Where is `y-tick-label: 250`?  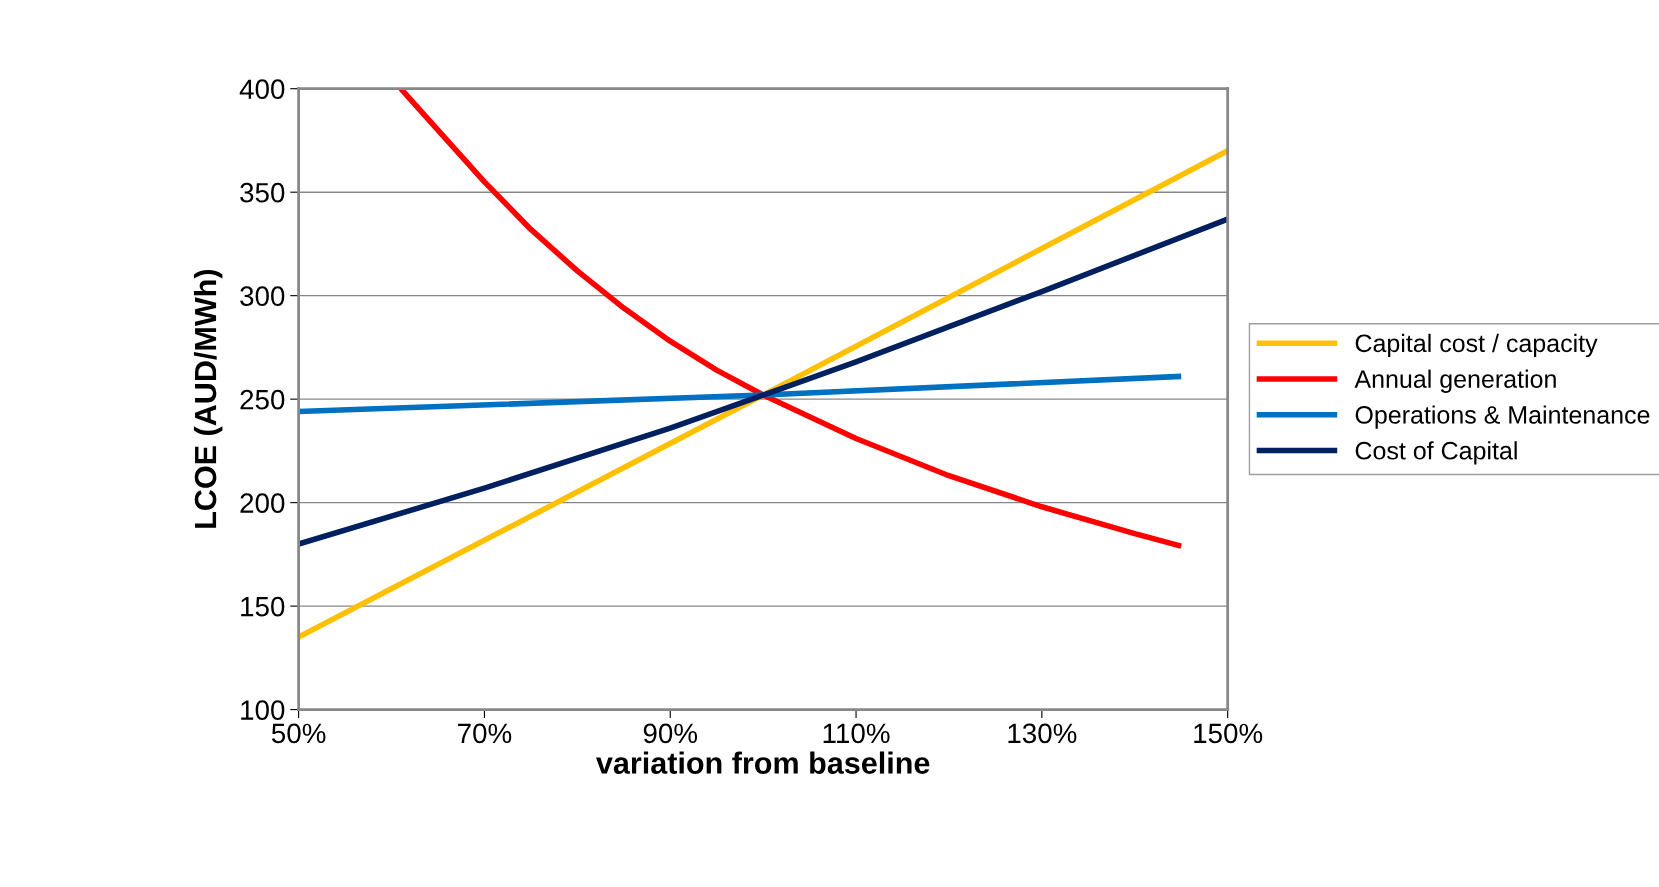 y-tick-label: 250 is located at coordinates (262, 399).